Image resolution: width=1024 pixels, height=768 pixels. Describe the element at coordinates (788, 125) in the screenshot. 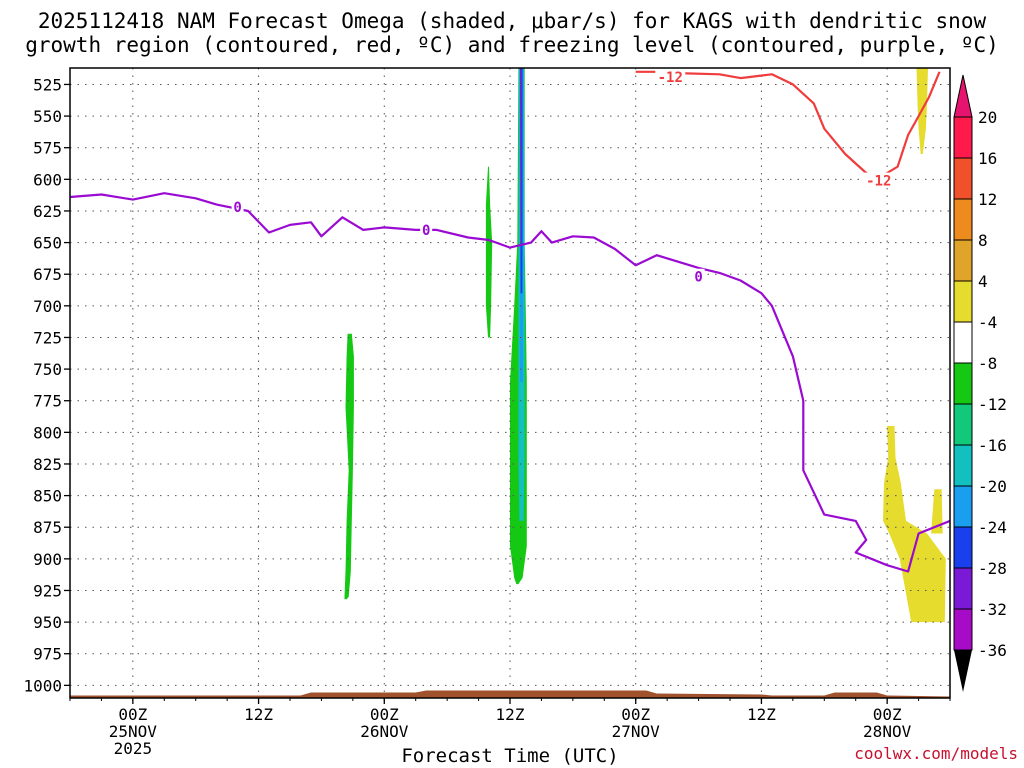

I see `dgz-minus12-line` at that location.